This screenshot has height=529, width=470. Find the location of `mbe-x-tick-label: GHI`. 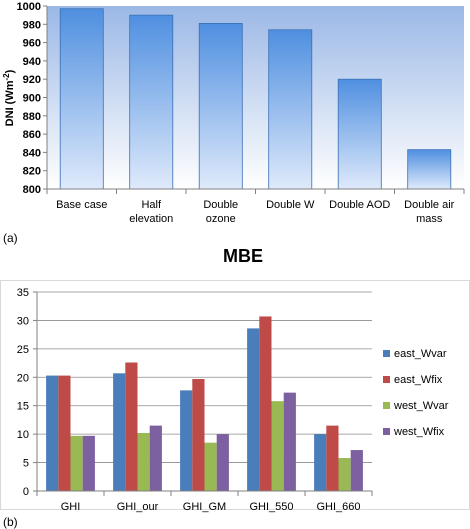

mbe-x-tick-label: GHI is located at coordinates (71, 507).